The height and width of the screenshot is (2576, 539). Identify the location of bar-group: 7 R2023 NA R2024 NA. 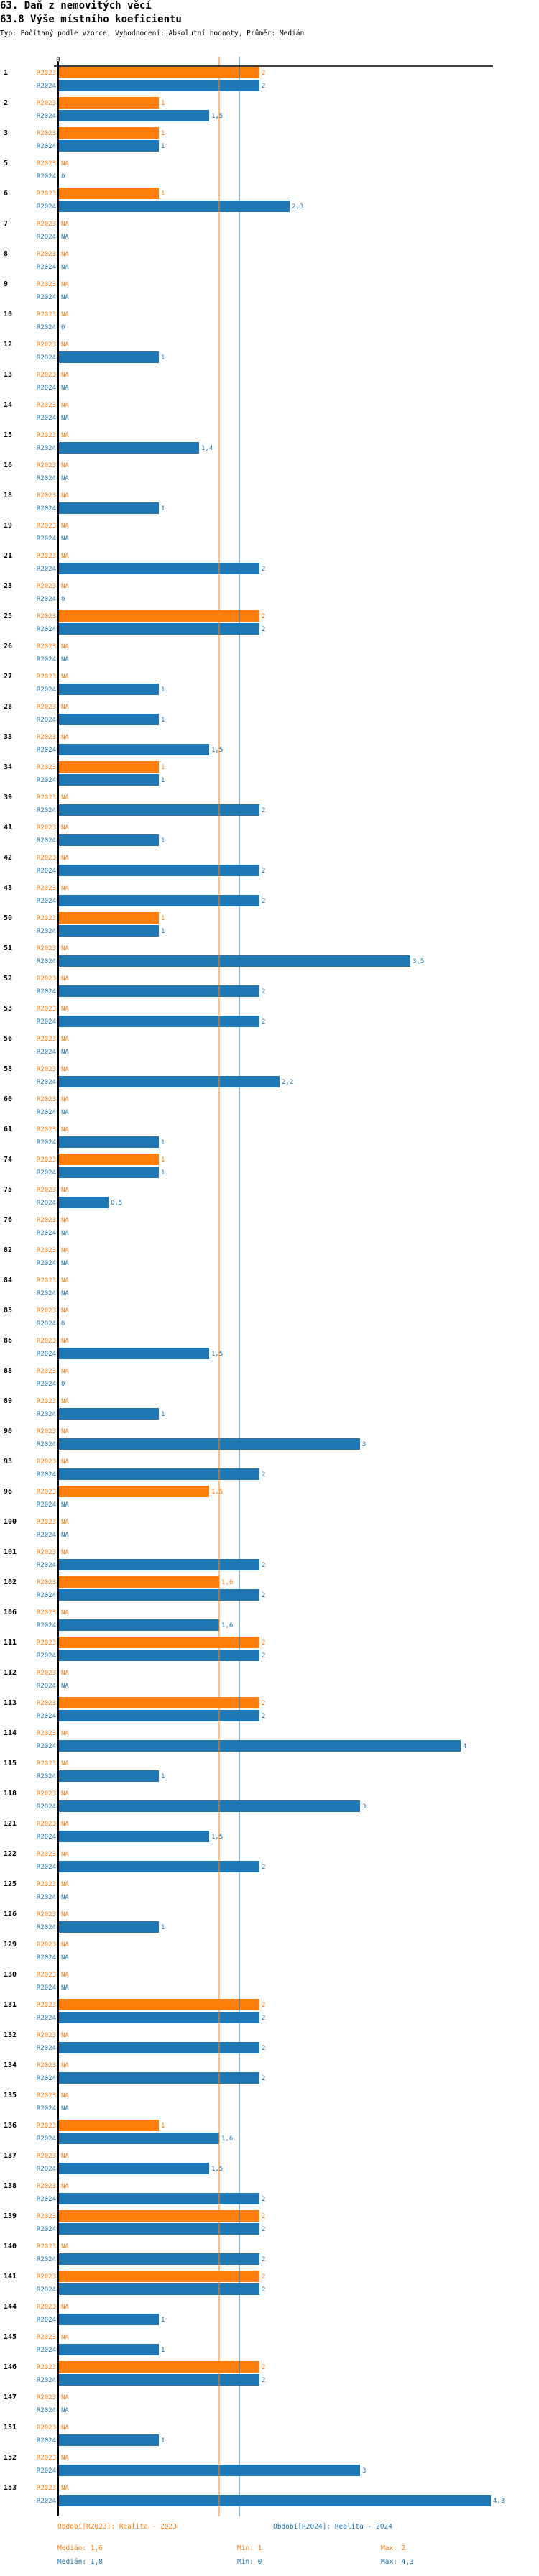
(36, 230).